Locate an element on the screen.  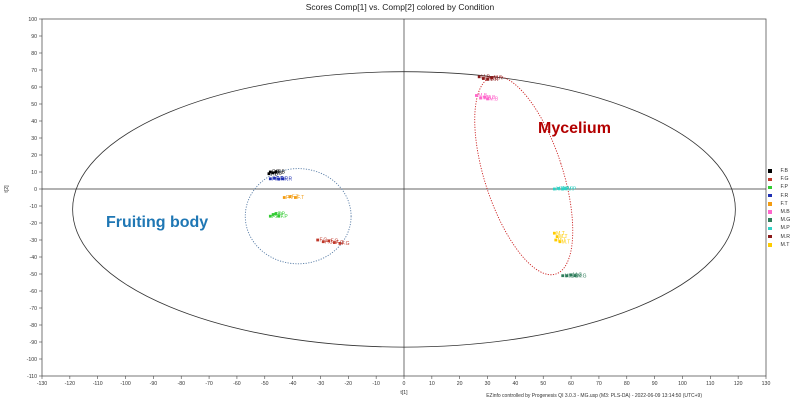
legend-label-f-b: F.B is located at coordinates (784, 171).